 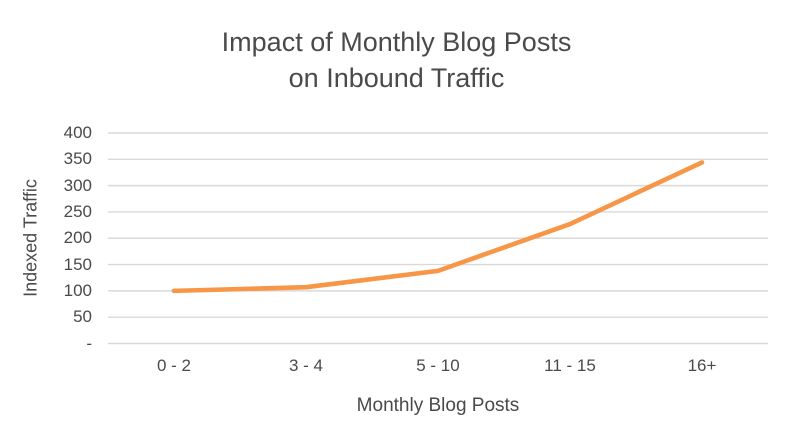 I want to click on x-axis-title: Monthly Blog Posts, so click(x=438, y=405).